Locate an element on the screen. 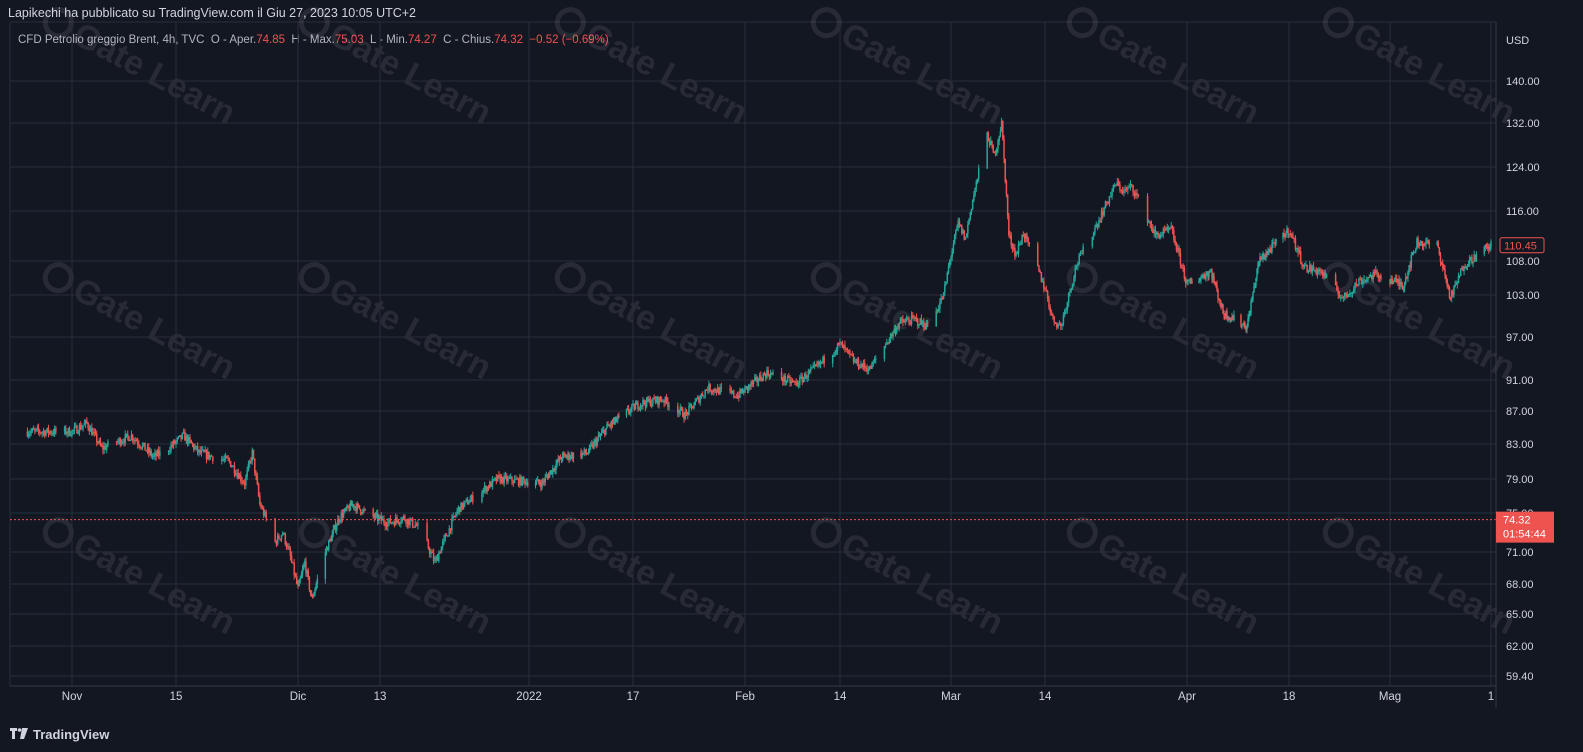 The height and width of the screenshot is (752, 1583). tradingview-logo: TradingView is located at coordinates (59, 734).